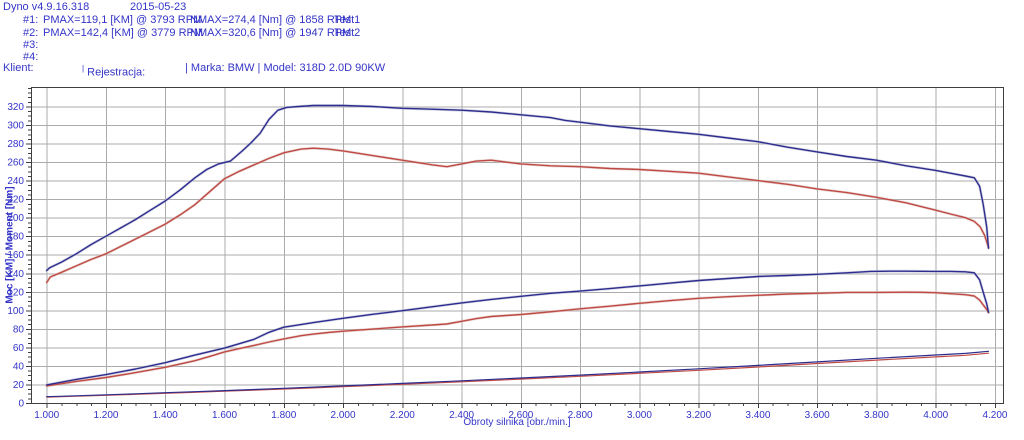  What do you see at coordinates (994, 415) in the screenshot?
I see `svg-text: 4.200` at bounding box center [994, 415].